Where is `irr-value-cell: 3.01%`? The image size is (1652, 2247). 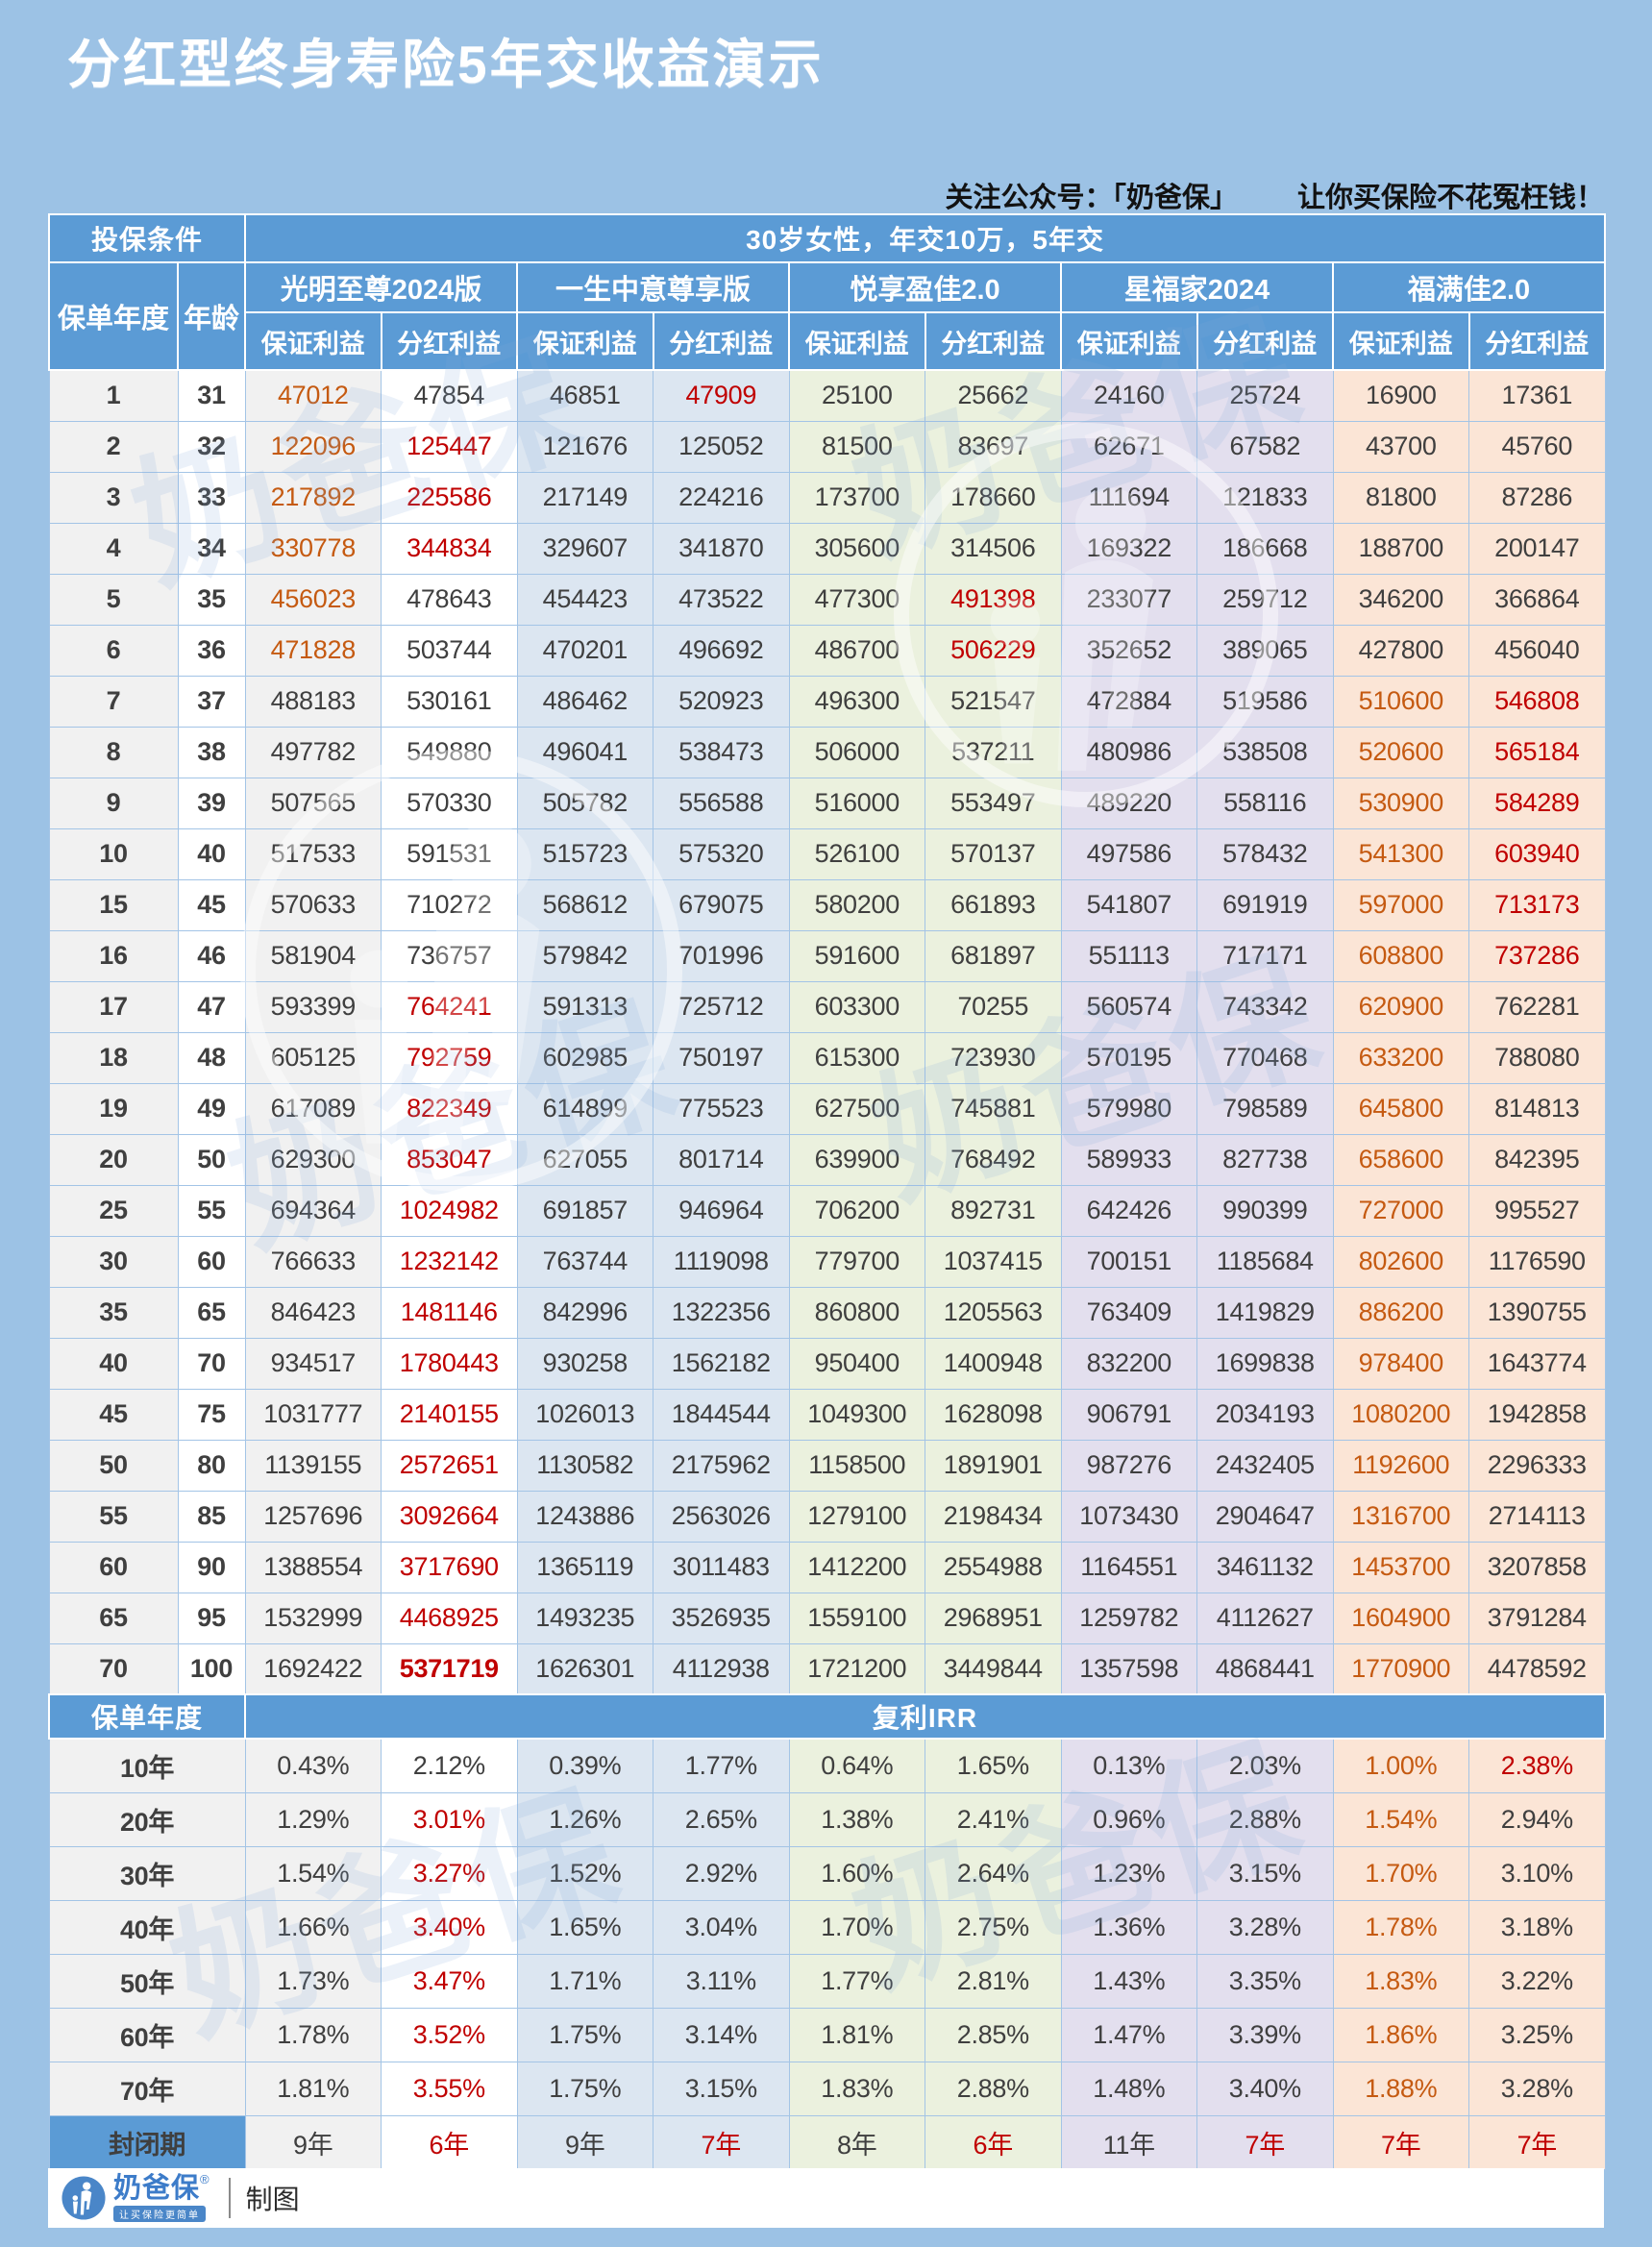
irr-value-cell: 3.01% is located at coordinates (449, 1819).